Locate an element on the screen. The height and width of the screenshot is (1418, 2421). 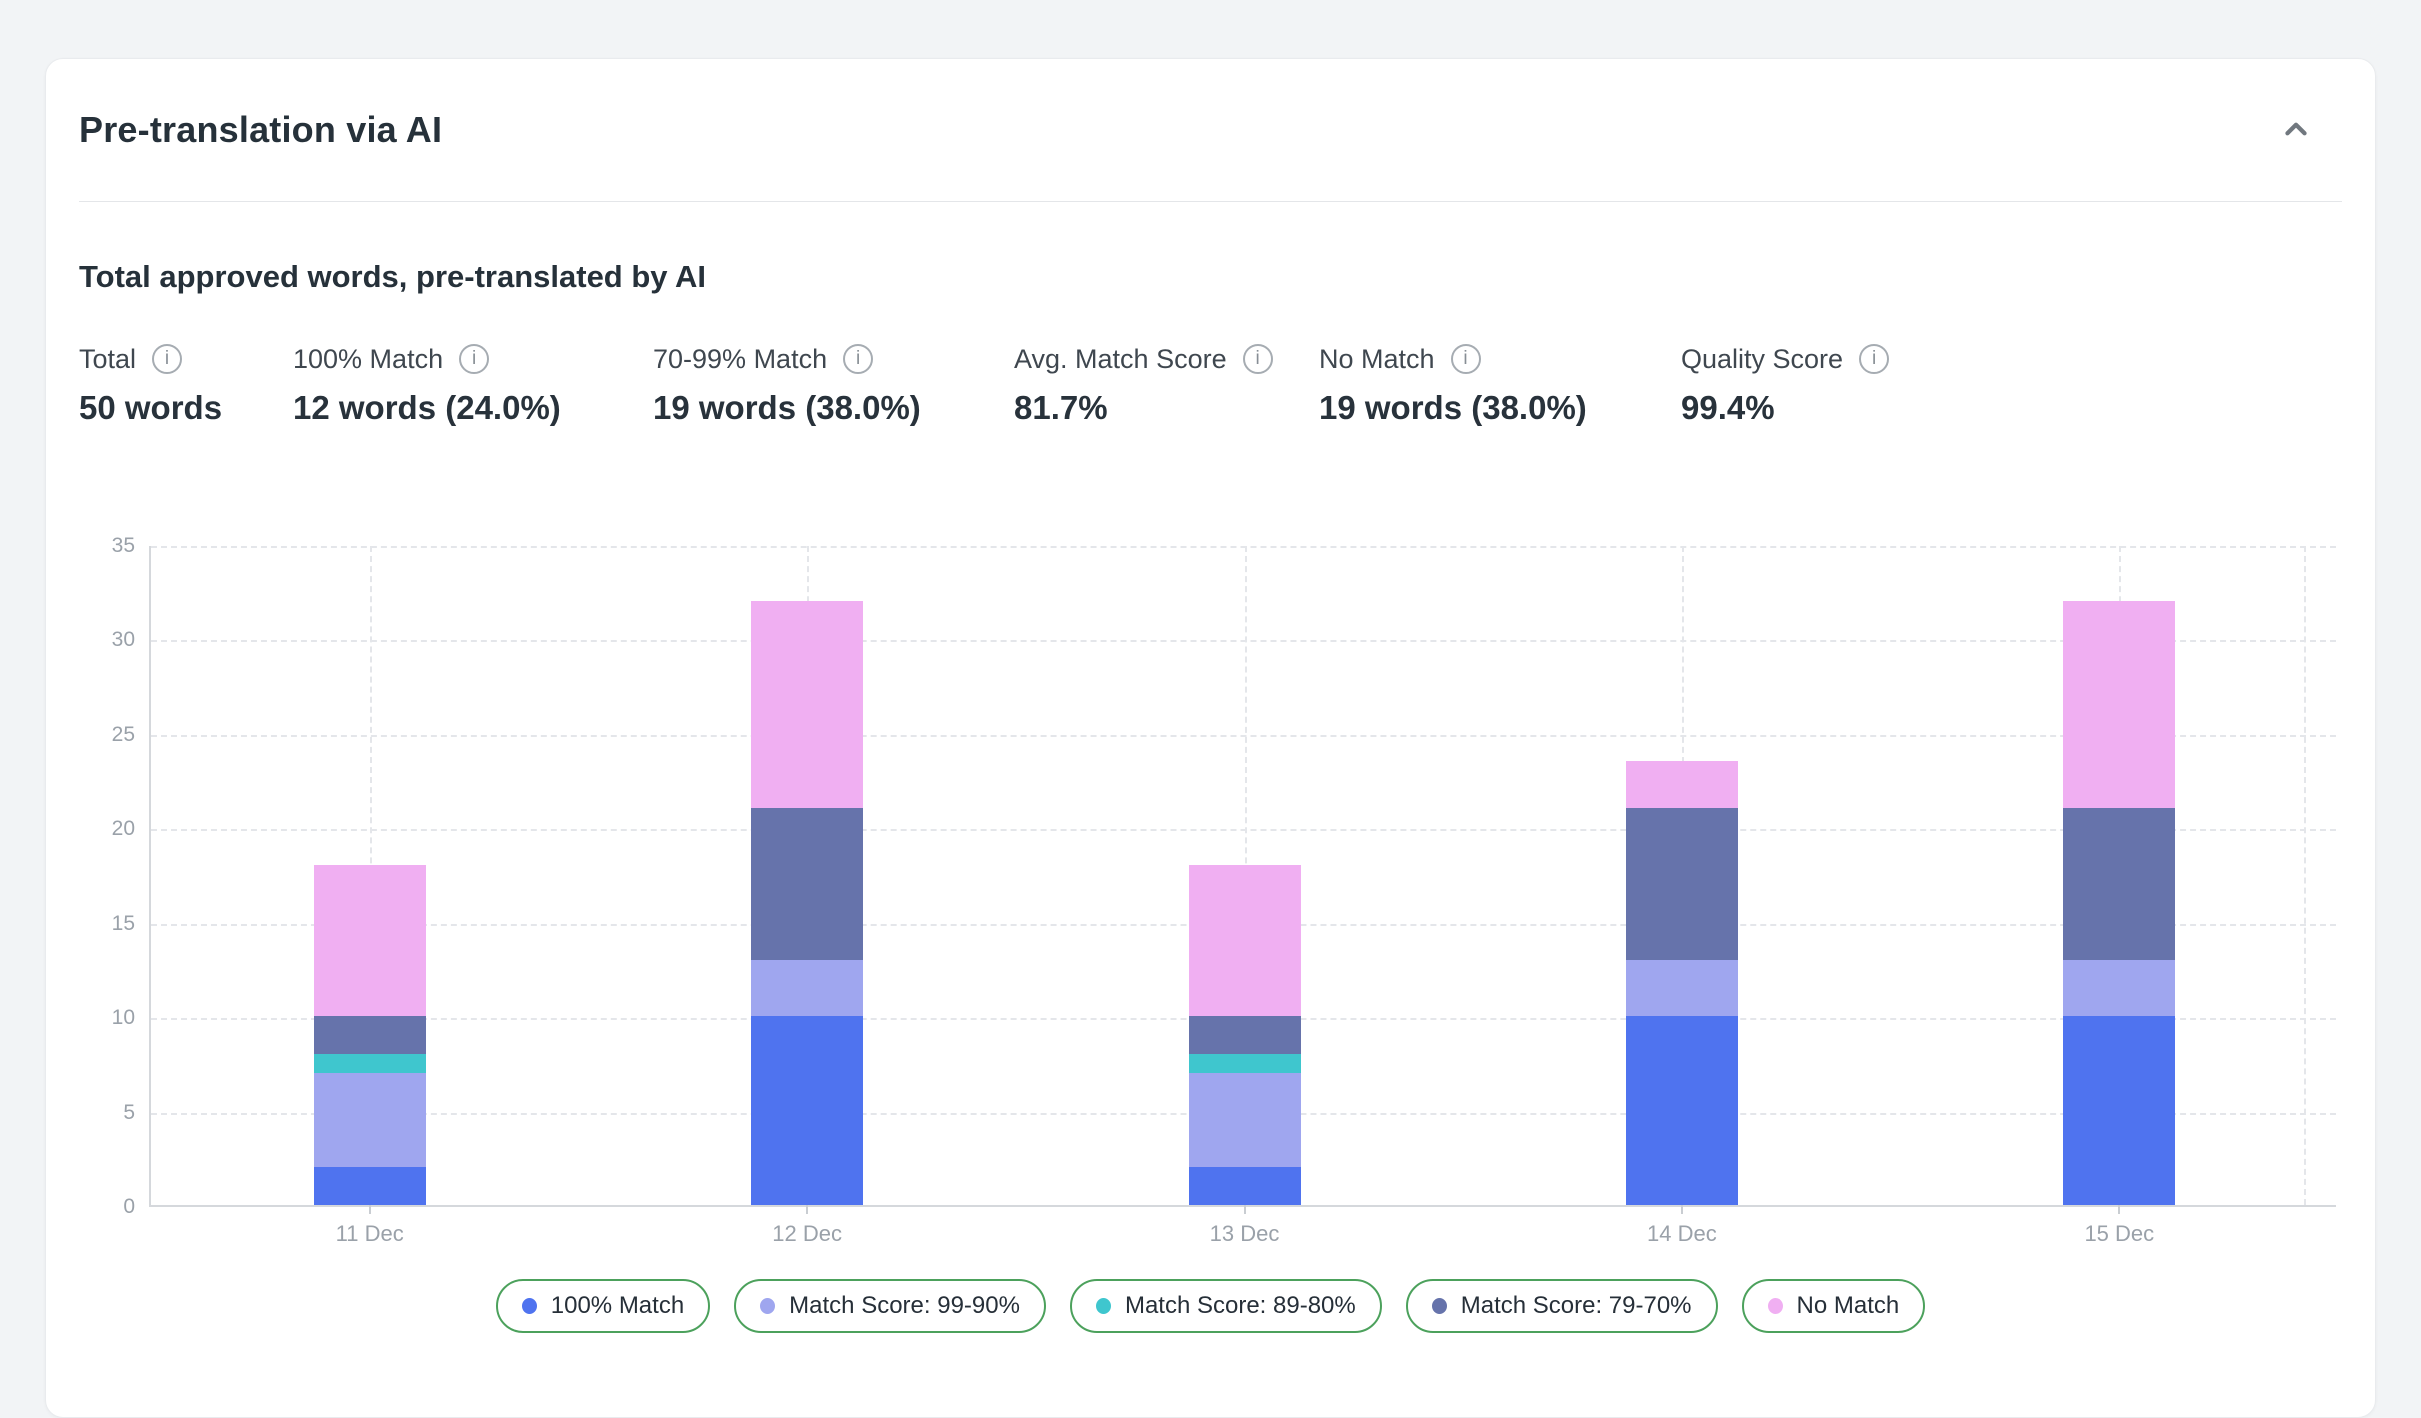
y-axis-tick-label: 5 is located at coordinates (129, 1112).